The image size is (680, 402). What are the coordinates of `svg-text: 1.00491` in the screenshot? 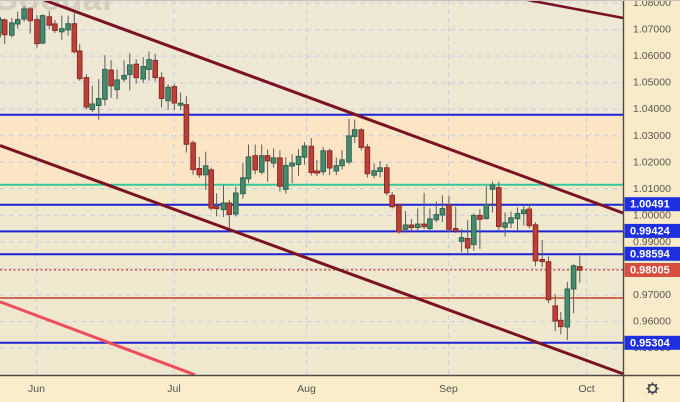 It's located at (650, 205).